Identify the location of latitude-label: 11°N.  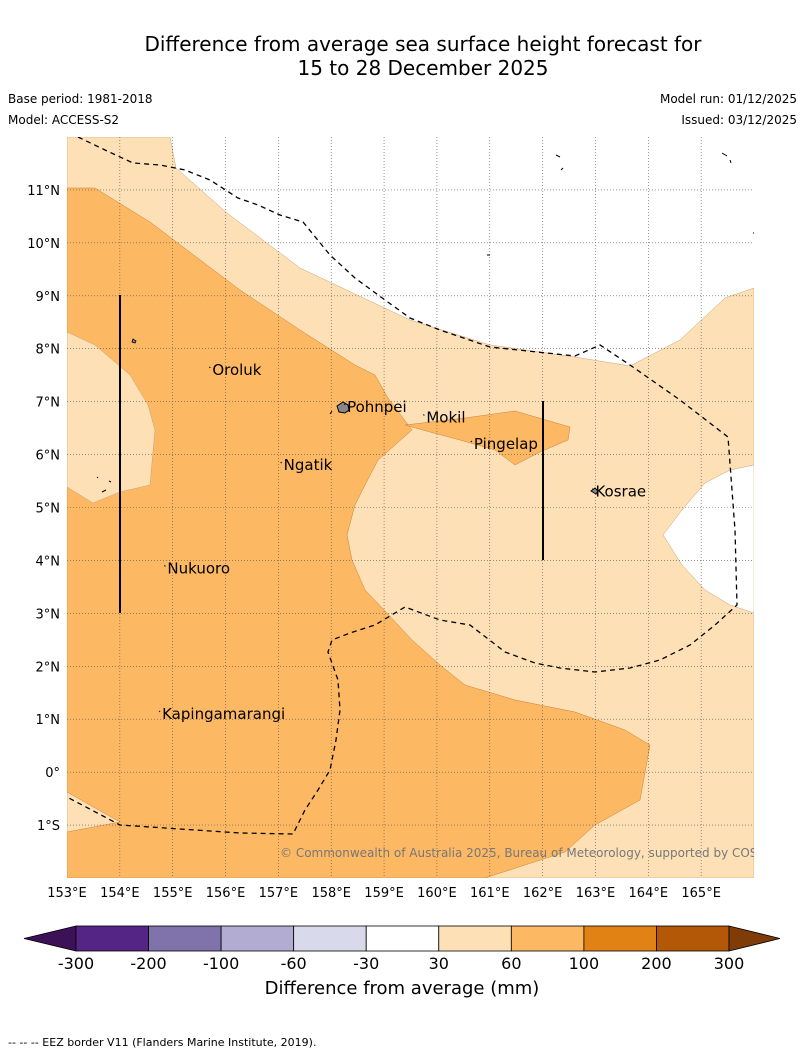
(43, 191).